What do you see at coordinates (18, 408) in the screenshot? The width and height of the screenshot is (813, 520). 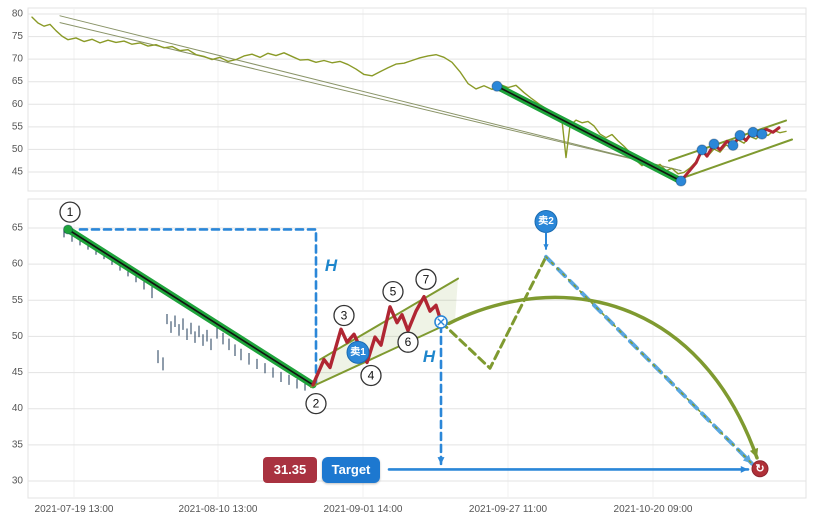 I see `y-tick-label: 40` at bounding box center [18, 408].